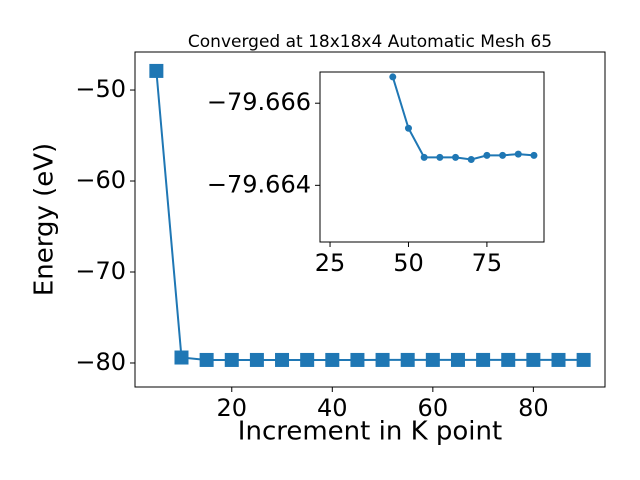  I want to click on x-tick-label: 60, so click(433, 408).